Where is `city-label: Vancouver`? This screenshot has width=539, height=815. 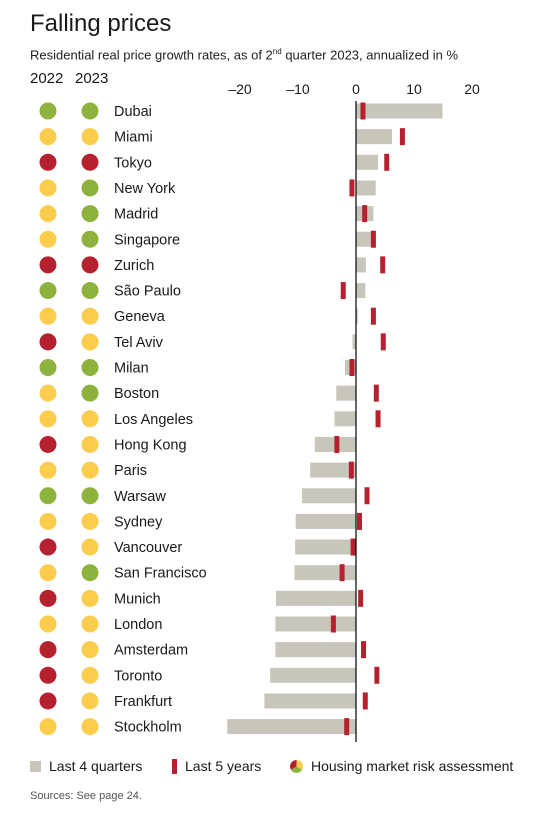 city-label: Vancouver is located at coordinates (148, 548).